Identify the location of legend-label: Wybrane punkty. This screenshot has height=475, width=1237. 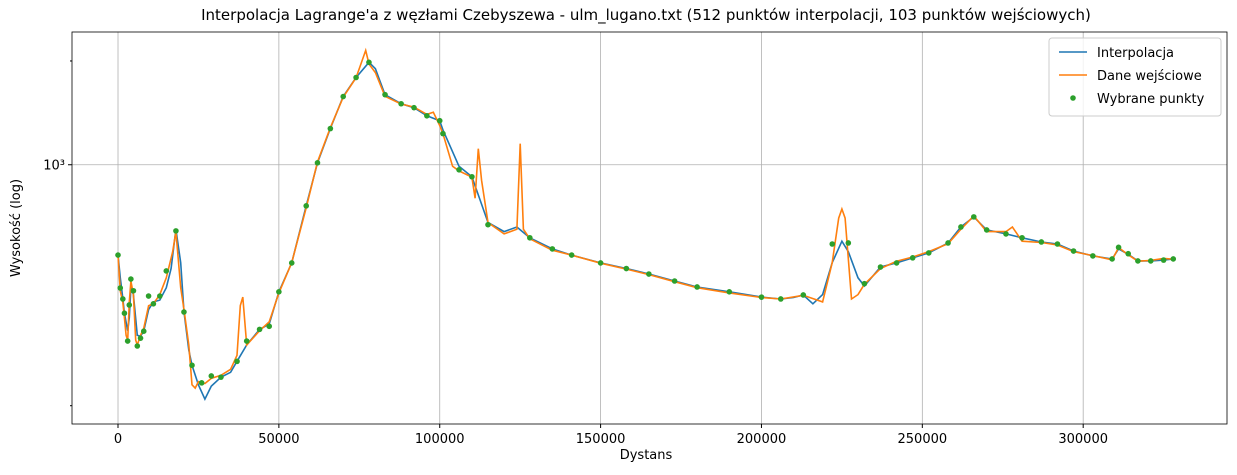
(1151, 99).